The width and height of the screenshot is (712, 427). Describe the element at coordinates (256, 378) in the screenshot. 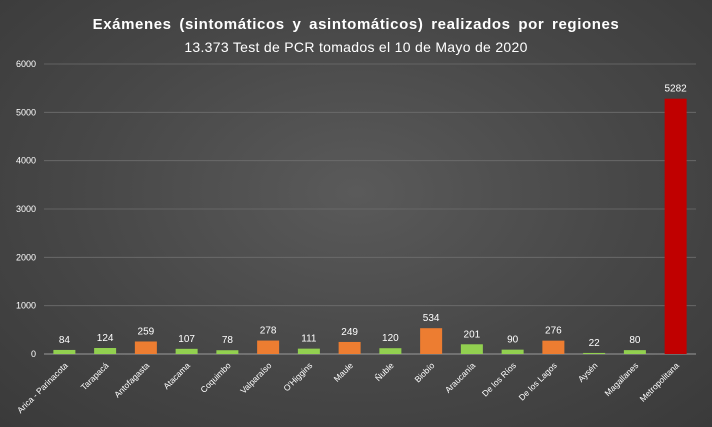

I see `x-tick-label: Valparaíso` at that location.